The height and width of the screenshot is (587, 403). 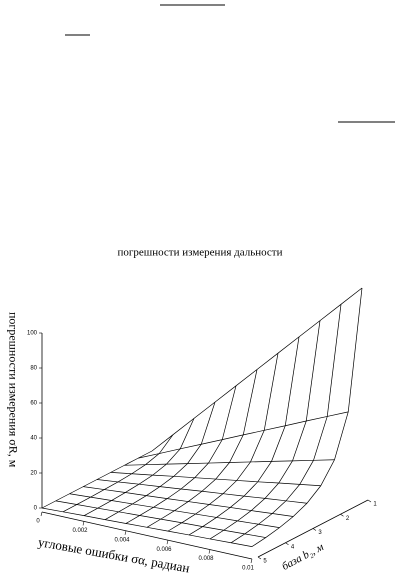 What do you see at coordinates (38, 522) in the screenshot?
I see `x-tick-label: 0` at bounding box center [38, 522].